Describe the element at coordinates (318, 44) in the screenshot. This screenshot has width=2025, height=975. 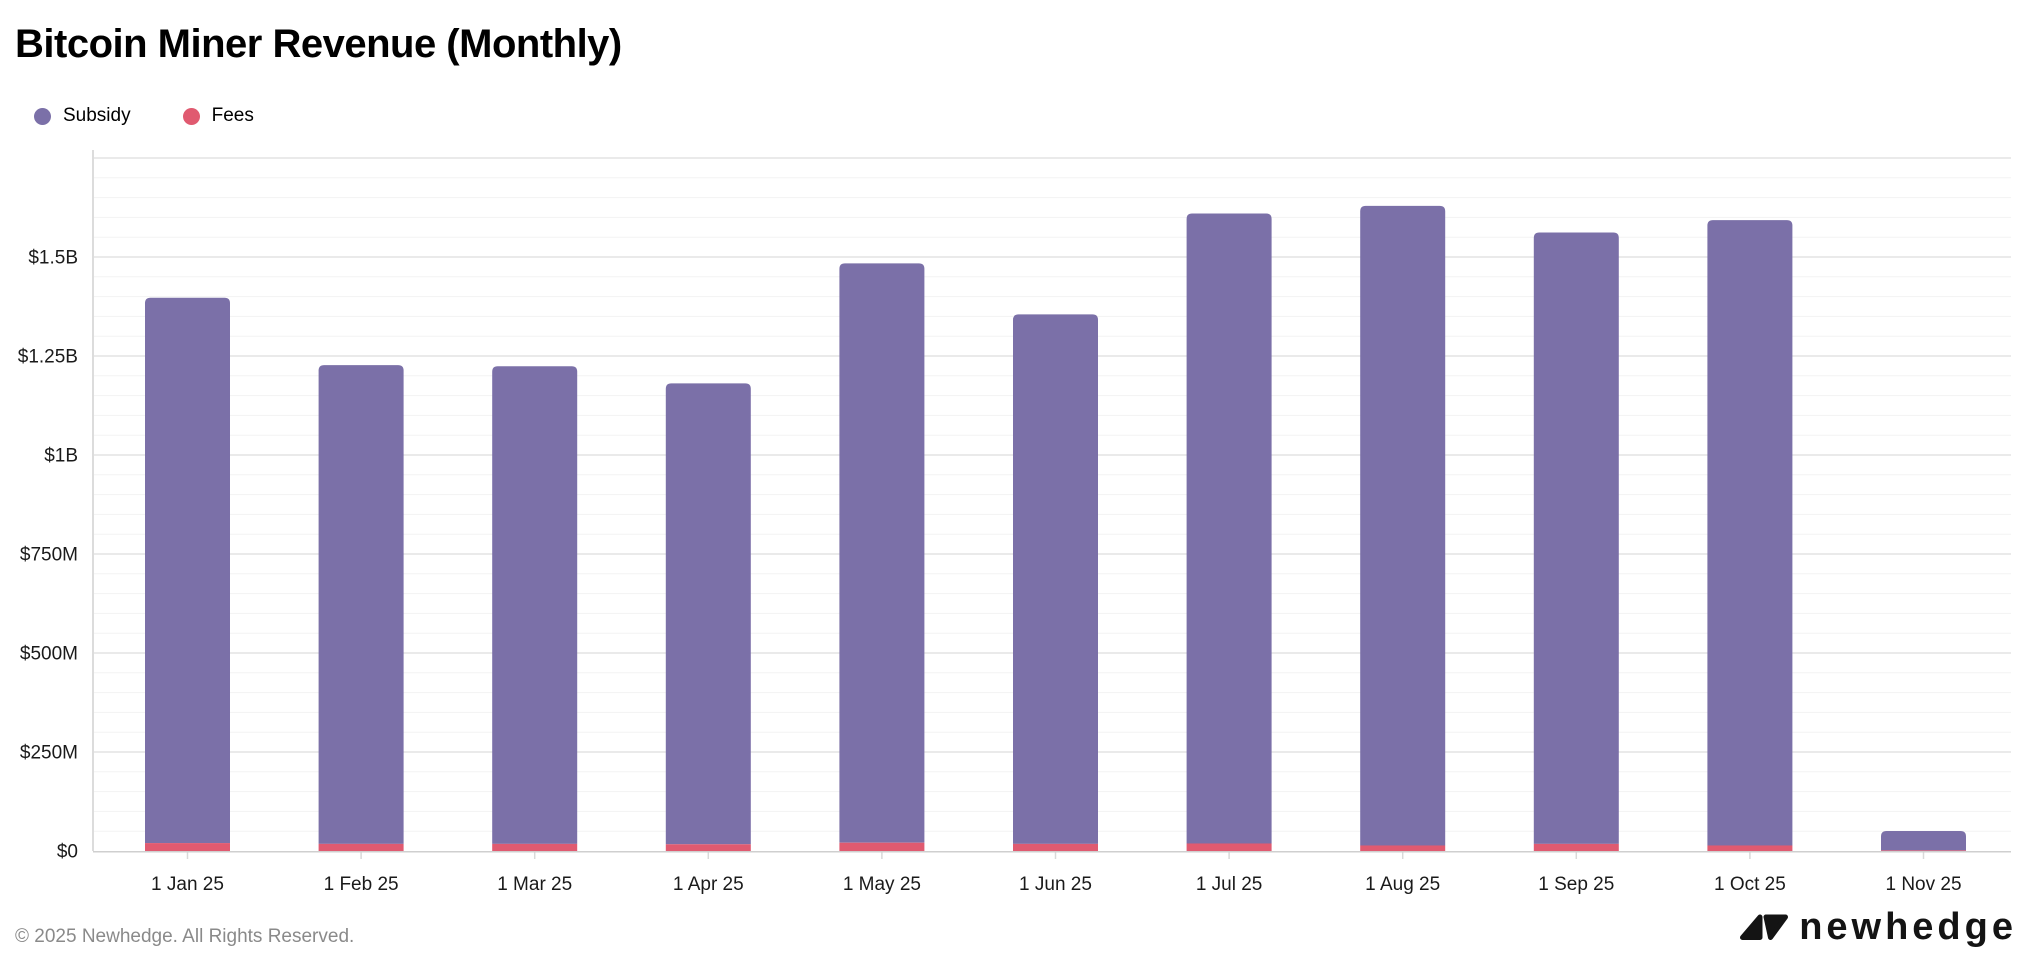
I see `chart-title: Bitcoin Miner Revenue (Monthly)` at that location.